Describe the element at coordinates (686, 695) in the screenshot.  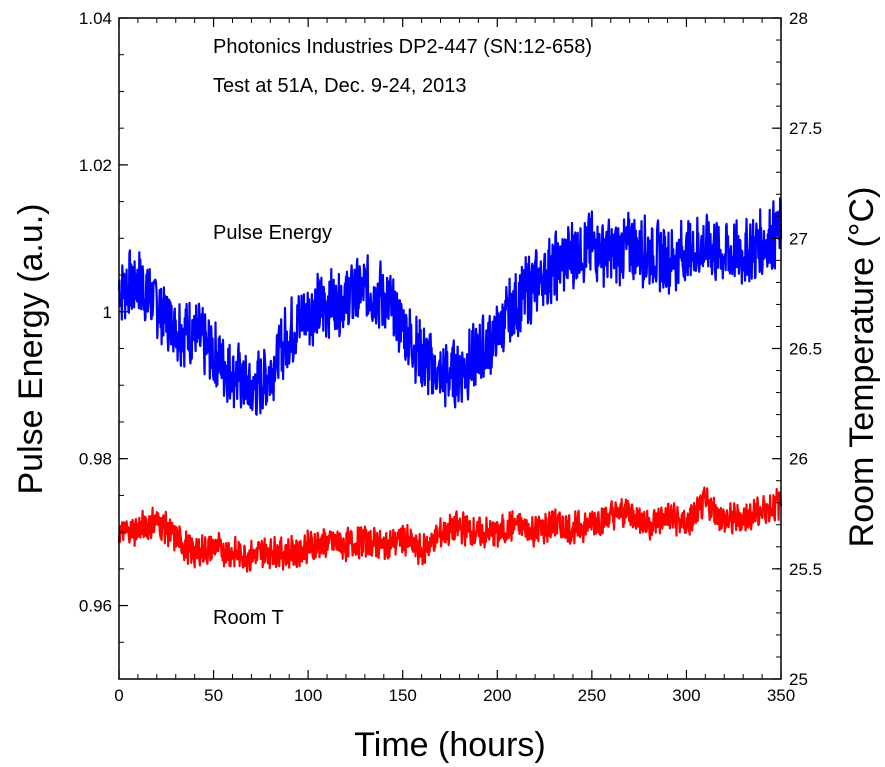
I see `x-tick-label: 300` at that location.